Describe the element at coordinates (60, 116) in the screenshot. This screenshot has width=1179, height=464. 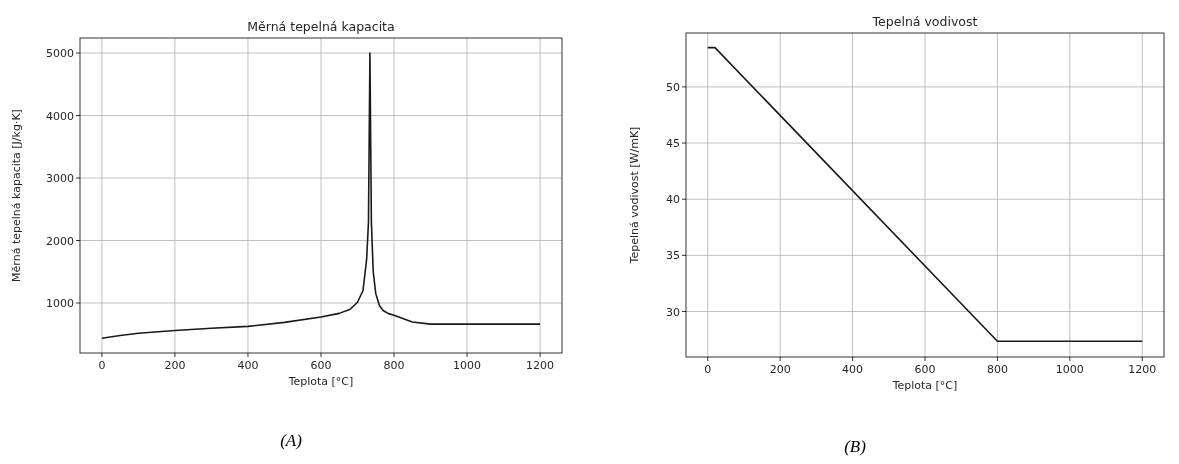
I see `y-tick-label: 4000` at that location.